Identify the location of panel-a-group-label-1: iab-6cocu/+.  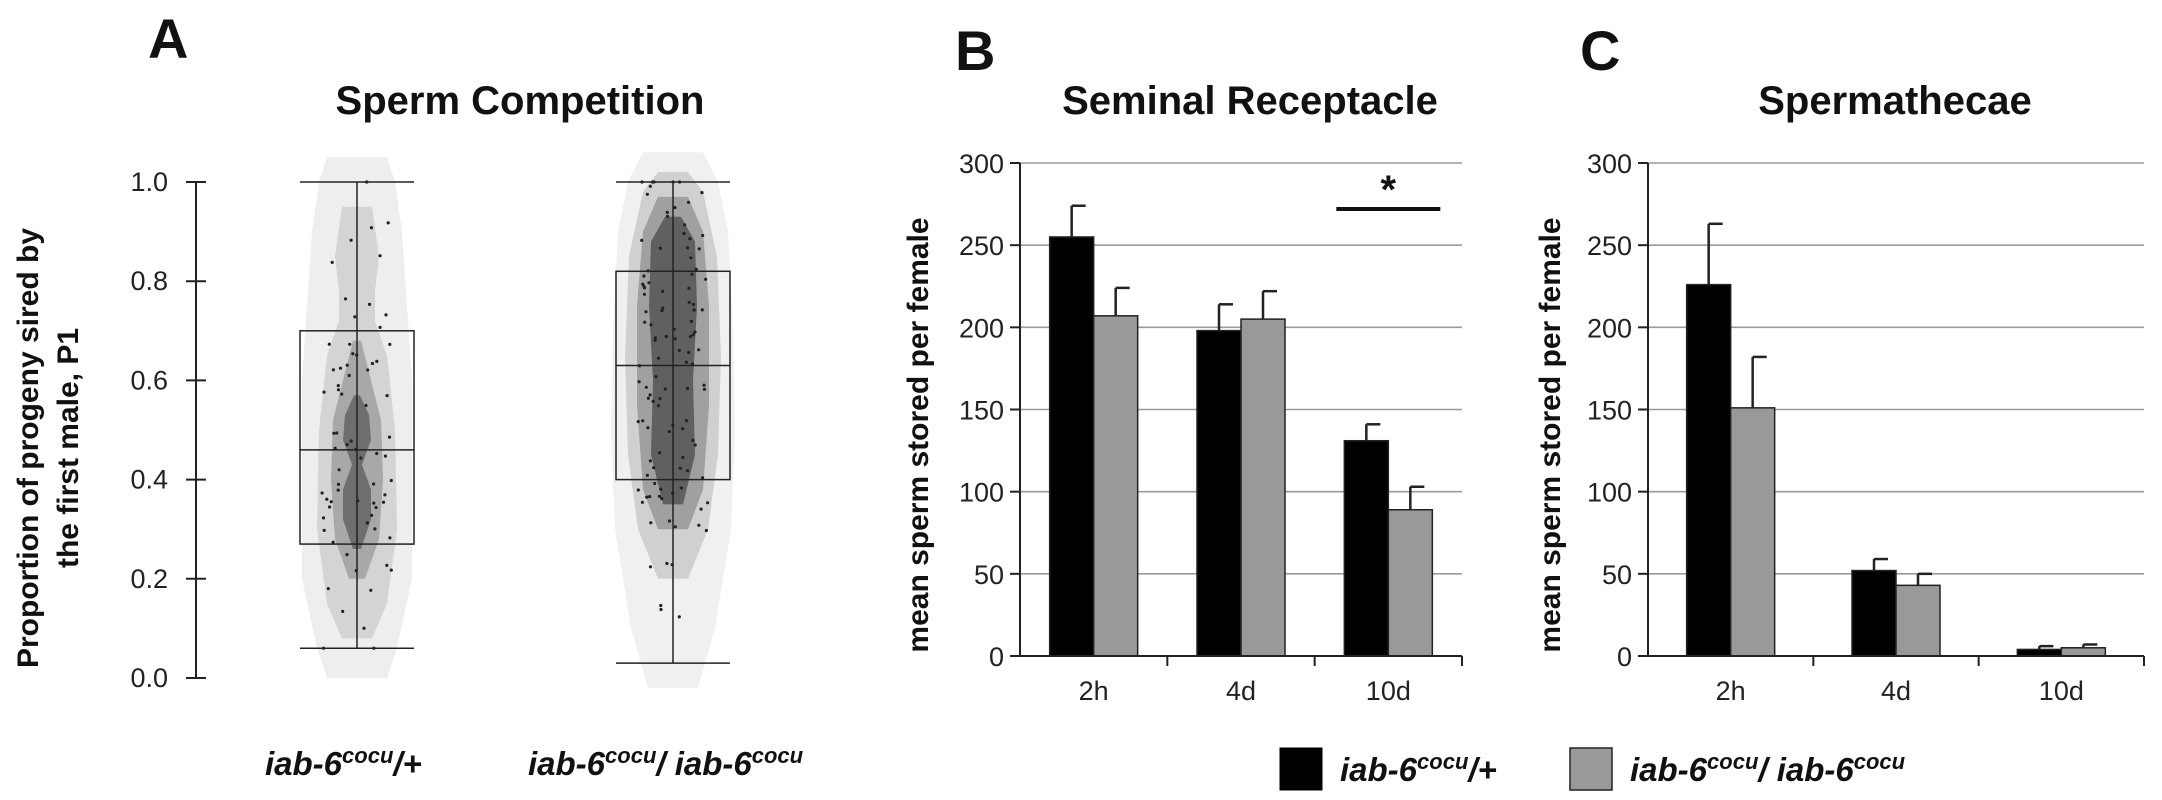
(343, 762).